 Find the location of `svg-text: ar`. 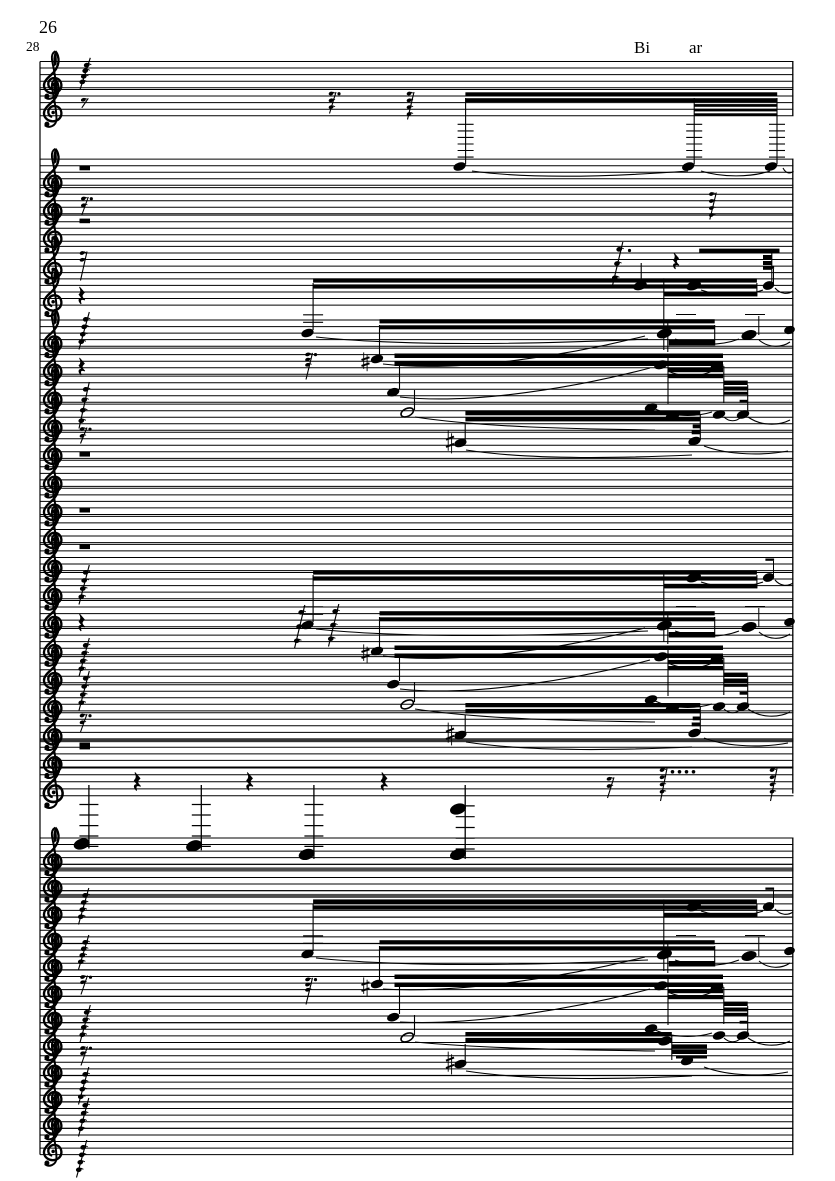

svg-text: ar is located at coordinates (696, 47).